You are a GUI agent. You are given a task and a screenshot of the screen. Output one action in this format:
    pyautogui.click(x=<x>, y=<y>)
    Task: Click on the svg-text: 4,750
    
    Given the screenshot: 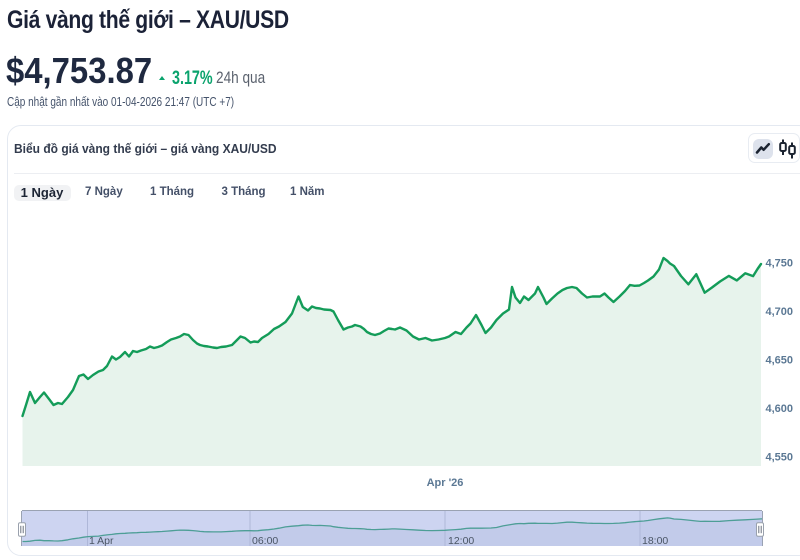 What is the action you would take?
    pyautogui.click(x=779, y=264)
    